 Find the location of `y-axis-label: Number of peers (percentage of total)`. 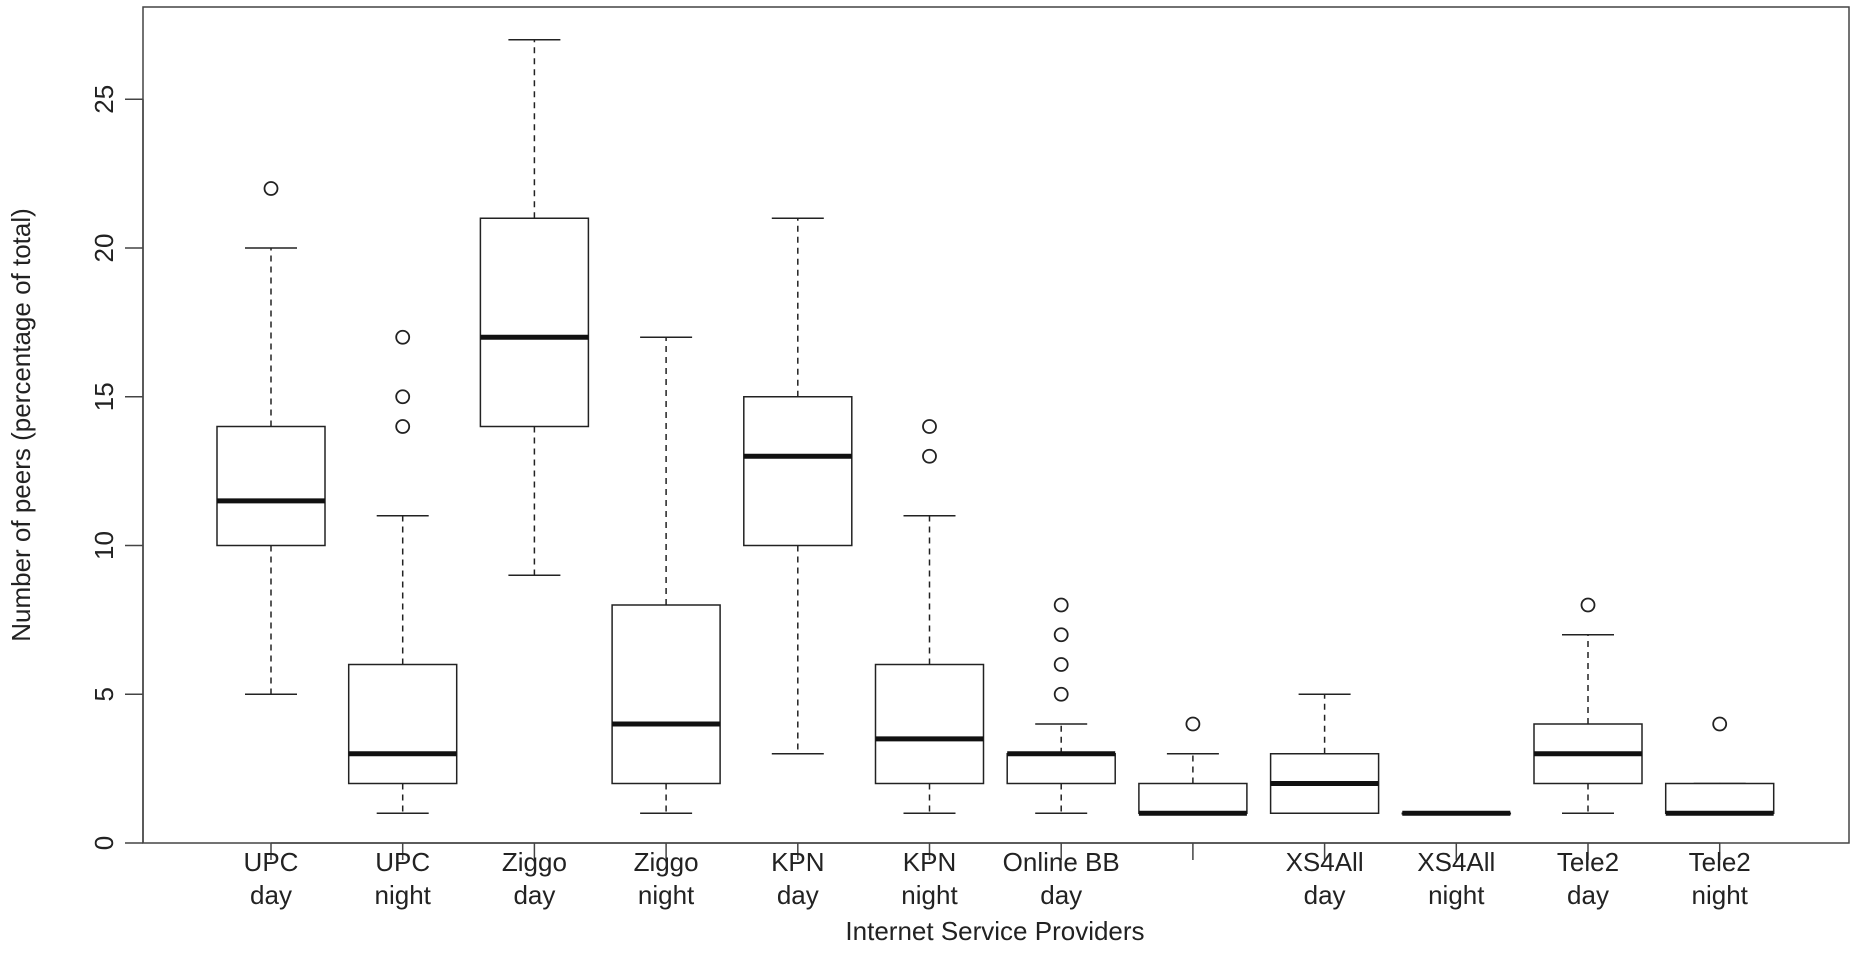

y-axis-label: Number of peers (percentage of total) is located at coordinates (21, 425).